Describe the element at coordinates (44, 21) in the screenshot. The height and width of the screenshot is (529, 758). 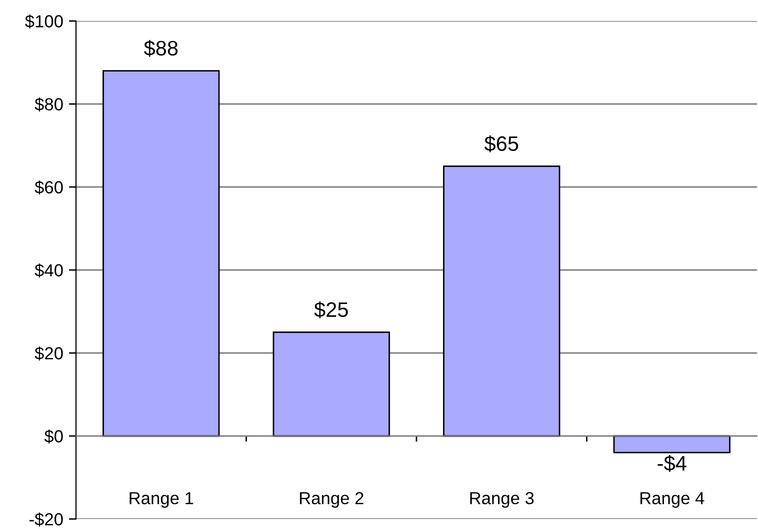
I see `y-tick-label: $100` at that location.